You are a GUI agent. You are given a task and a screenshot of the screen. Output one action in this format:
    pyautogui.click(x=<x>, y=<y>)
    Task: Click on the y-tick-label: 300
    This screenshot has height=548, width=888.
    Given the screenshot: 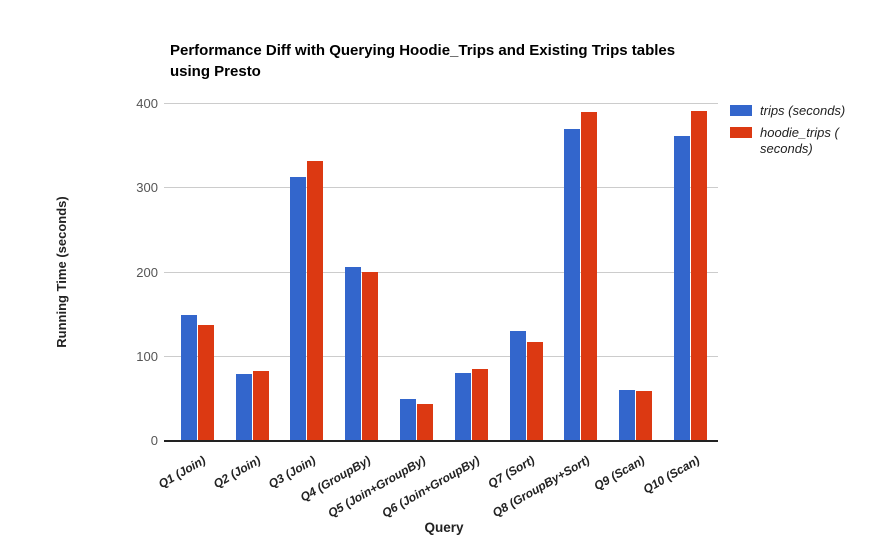 What is the action you would take?
    pyautogui.click(x=147, y=188)
    